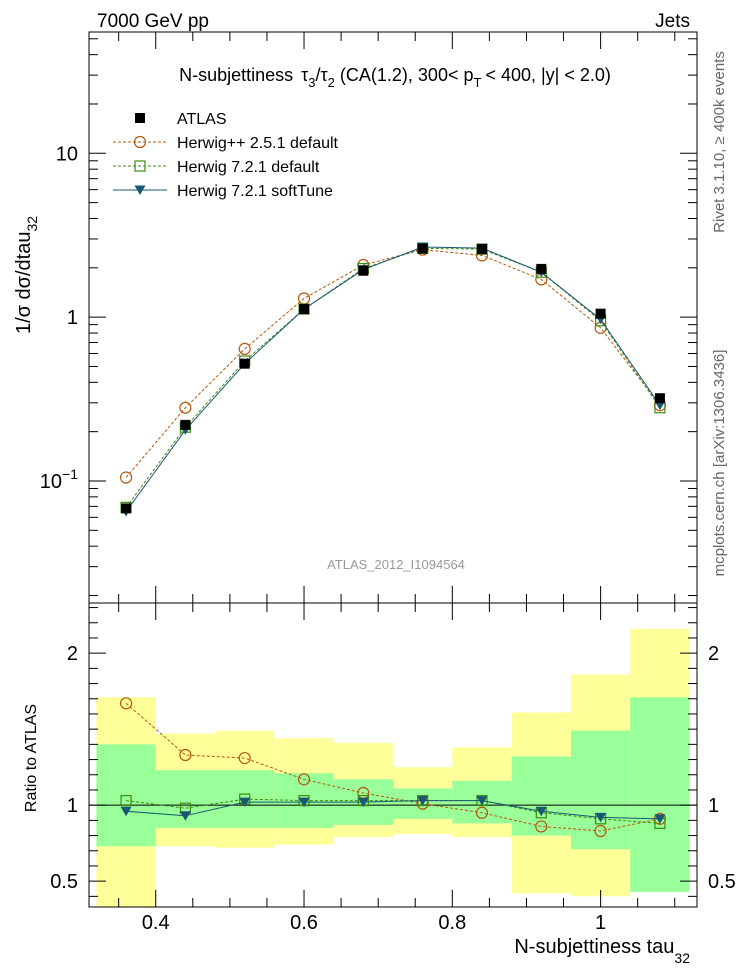 The image size is (746, 972). Describe the element at coordinates (602, 951) in the screenshot. I see `x-axis-label: N-subjettiness tau32` at that location.